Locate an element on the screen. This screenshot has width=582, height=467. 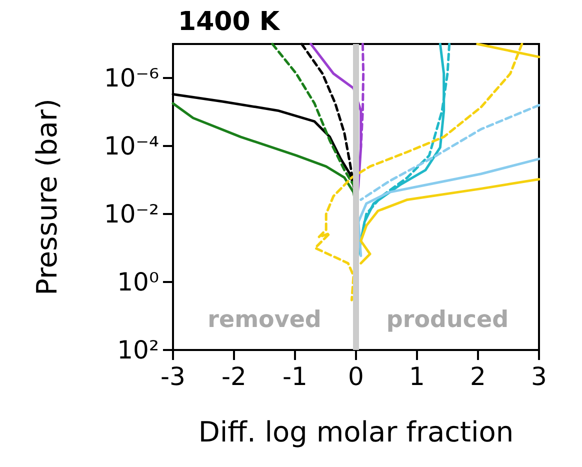
x-tick-label: -2 is located at coordinates (234, 376).